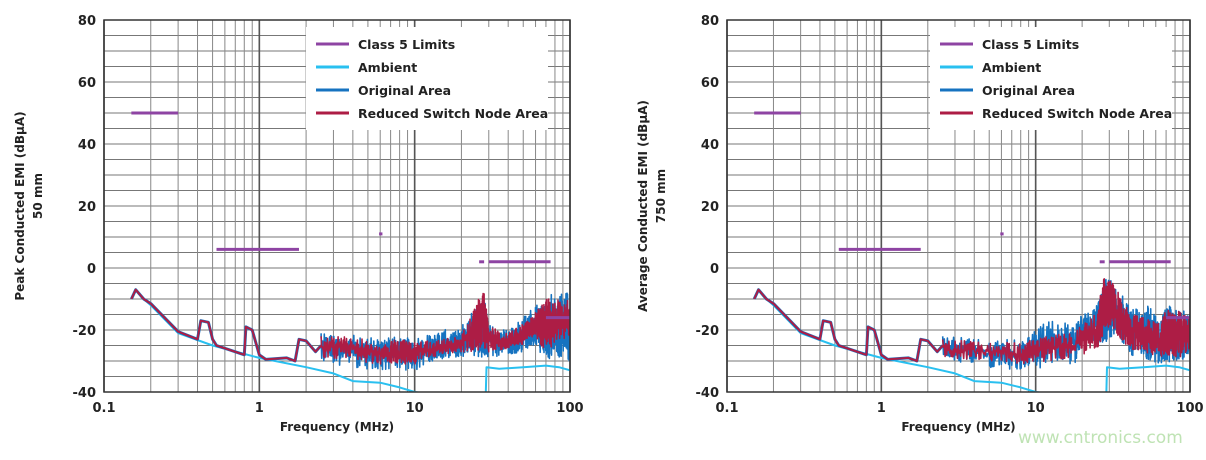 This screenshot has width=1206, height=460. What do you see at coordinates (643, 206) in the screenshot?
I see `y-axis-label: Average Conducted EMI (dBµA)` at bounding box center [643, 206].